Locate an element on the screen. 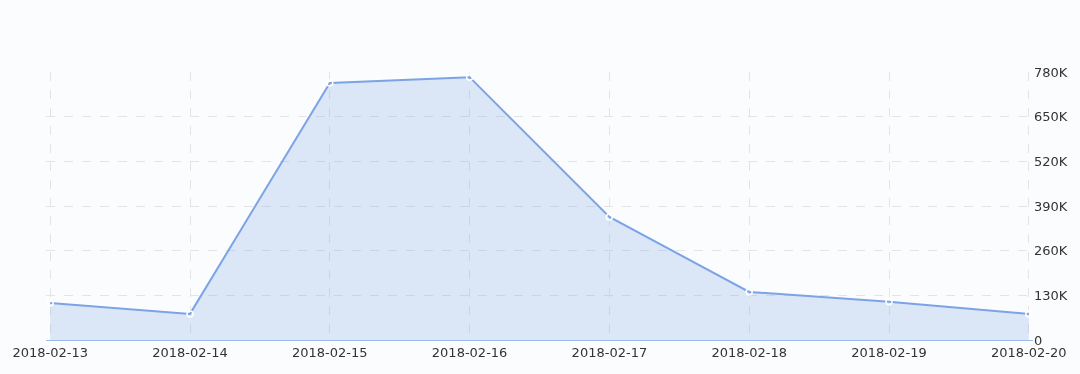 This screenshot has width=1080, height=374. y-tick-label: 650K is located at coordinates (1051, 117).